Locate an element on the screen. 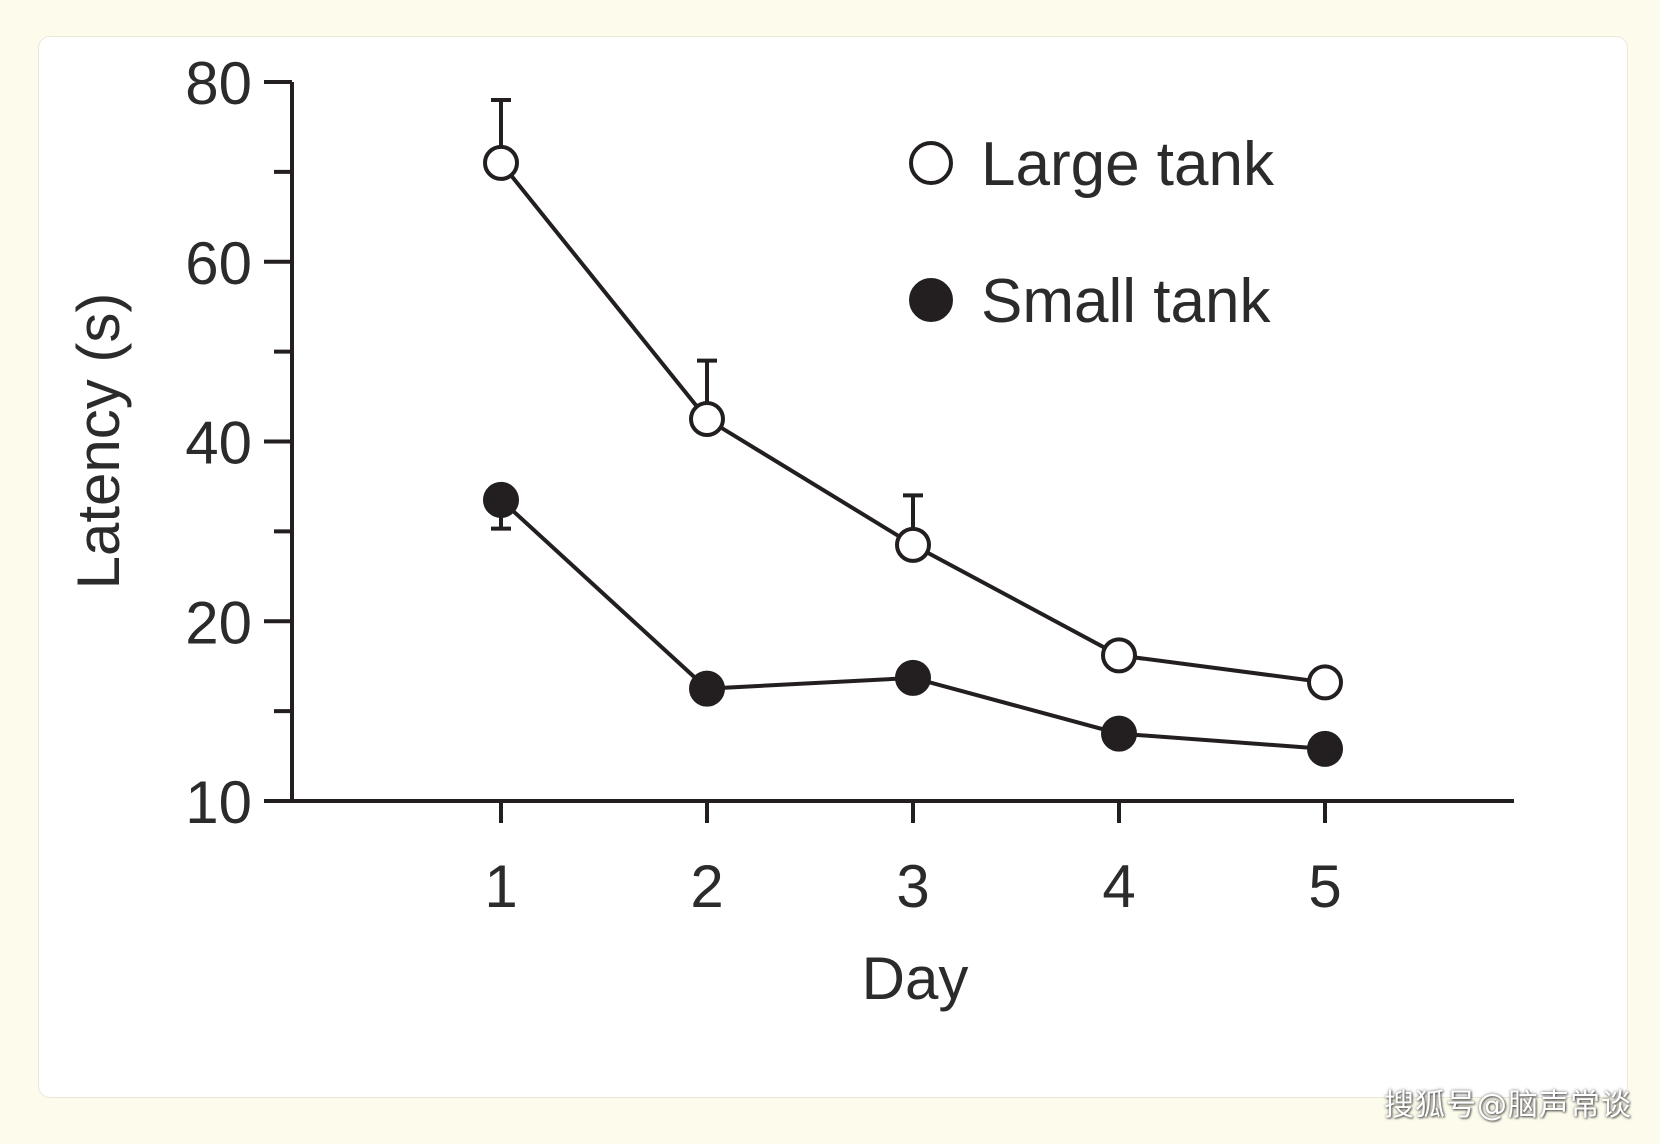  x-tick-label: 2 is located at coordinates (706, 886).